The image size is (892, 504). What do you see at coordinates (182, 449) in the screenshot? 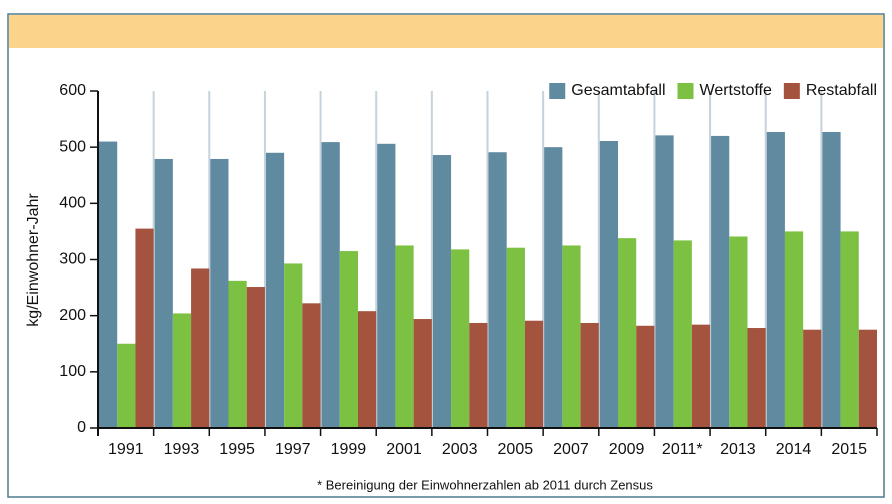
I see `x-tick-label: 1993` at bounding box center [182, 449].